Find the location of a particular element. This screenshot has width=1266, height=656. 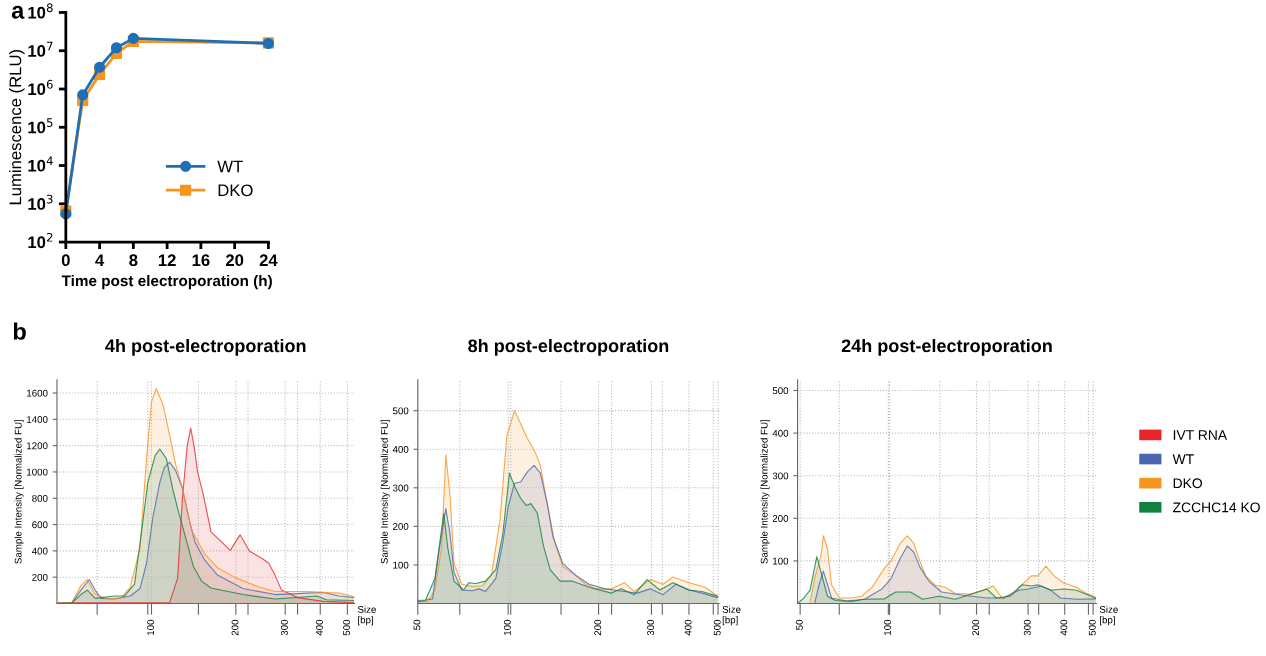

text: b is located at coordinates (19, 331).